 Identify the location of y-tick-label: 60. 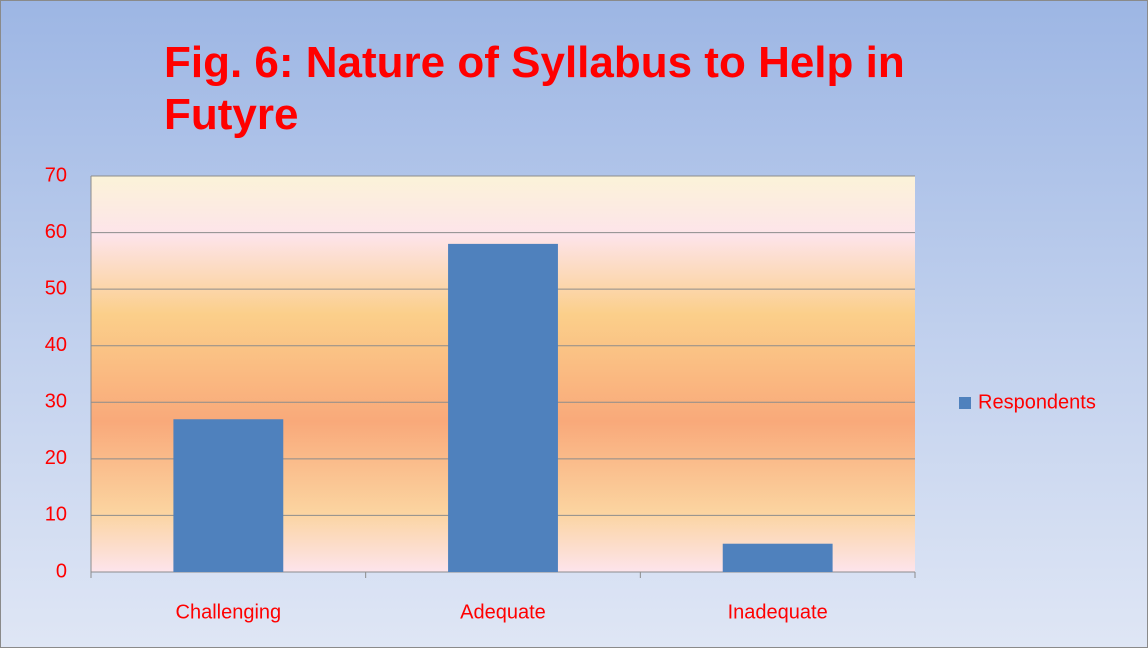
(56, 232).